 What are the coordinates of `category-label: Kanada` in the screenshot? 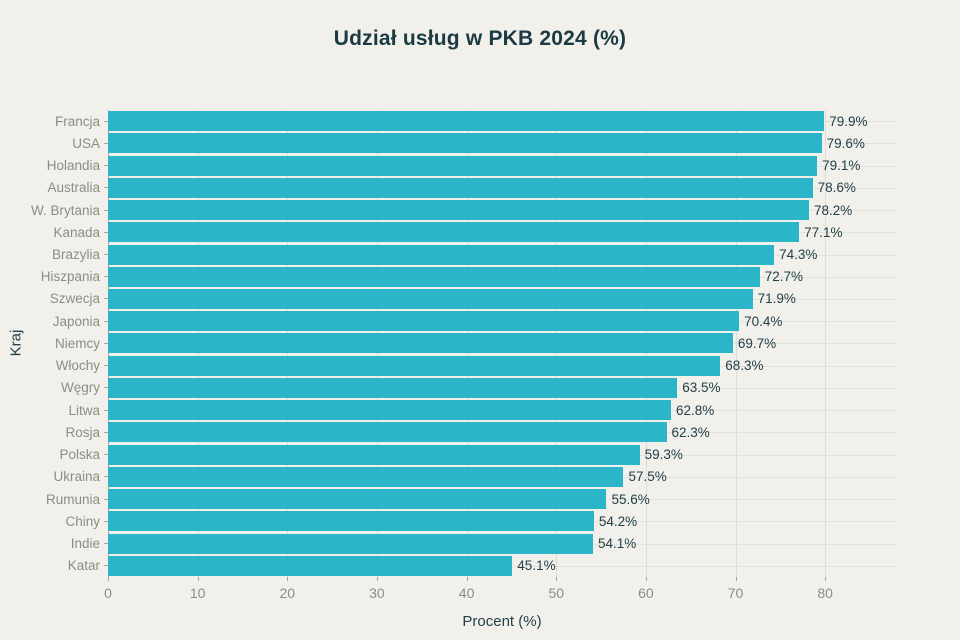 It's located at (54, 232).